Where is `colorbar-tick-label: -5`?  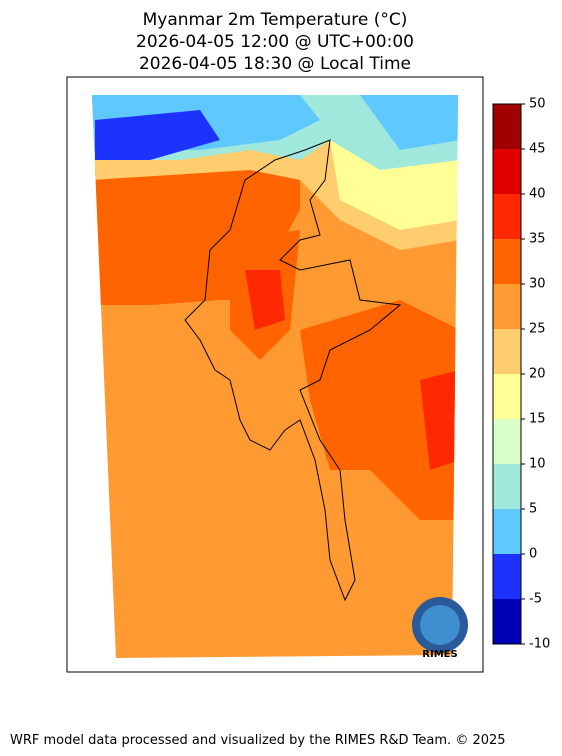
colorbar-tick-label: -5 is located at coordinates (535, 599).